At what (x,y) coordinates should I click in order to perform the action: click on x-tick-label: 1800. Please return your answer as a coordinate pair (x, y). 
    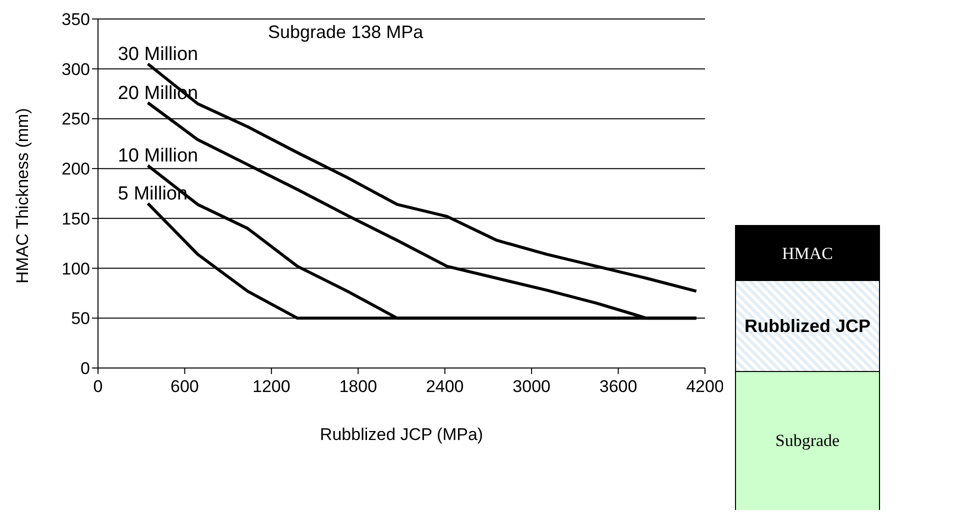
    Looking at the image, I should click on (358, 386).